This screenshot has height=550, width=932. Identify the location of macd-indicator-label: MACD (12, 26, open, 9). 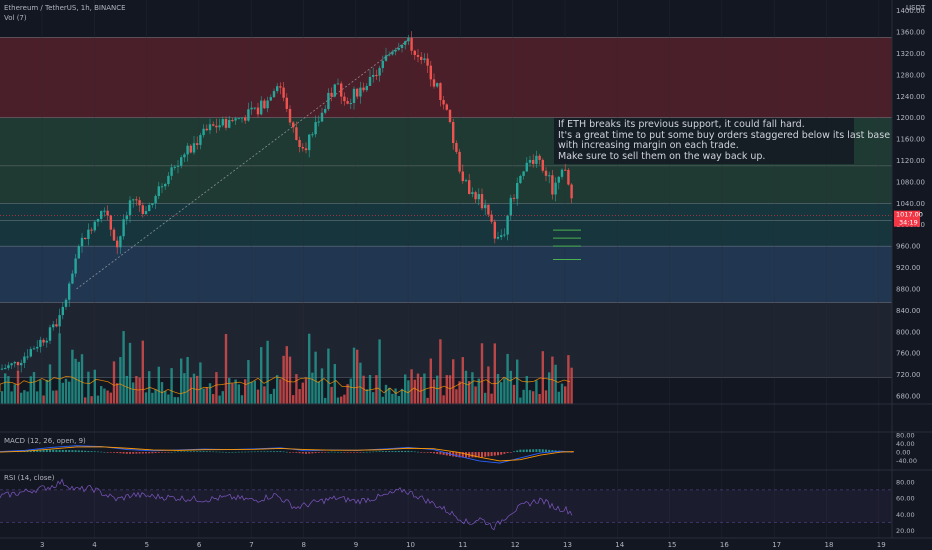
(45, 441).